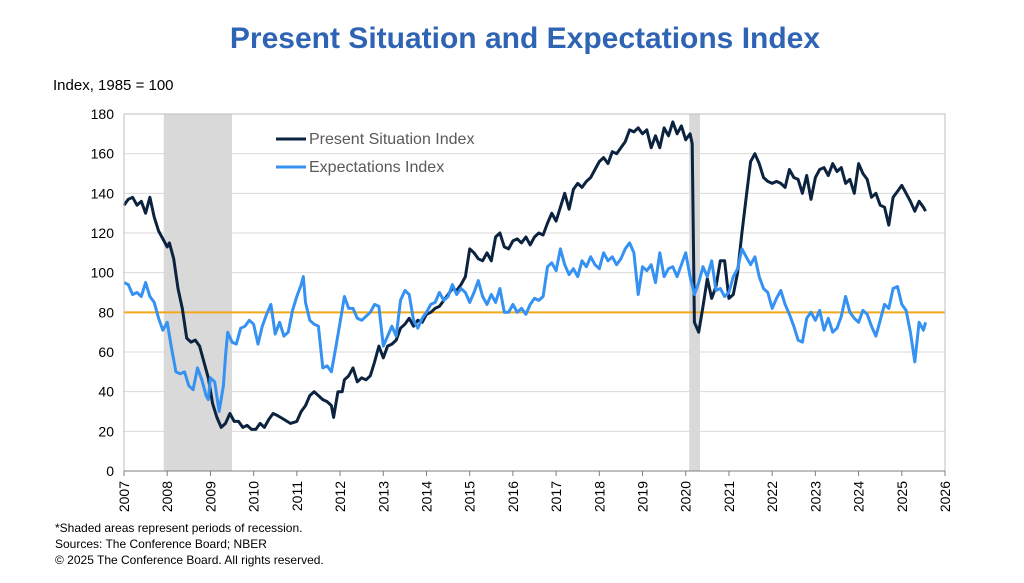 The height and width of the screenshot is (583, 1024). What do you see at coordinates (113, 85) in the screenshot?
I see `y-axis-unit-label: Index, 1985 = 100` at bounding box center [113, 85].